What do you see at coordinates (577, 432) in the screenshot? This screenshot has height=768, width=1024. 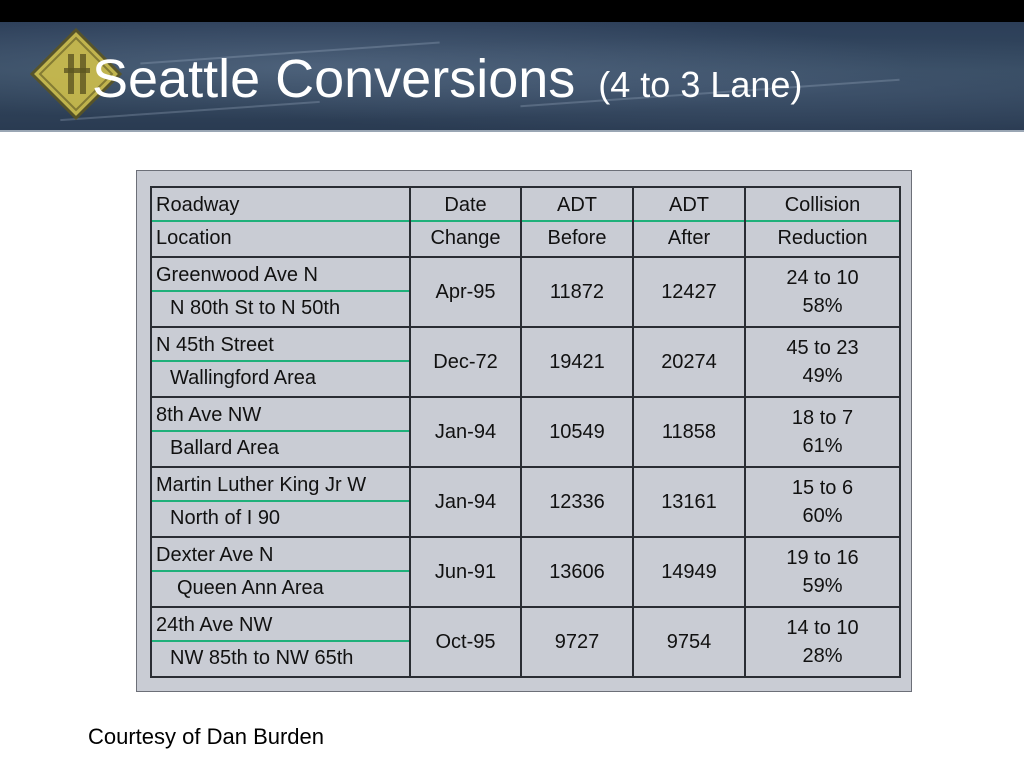 I see `cell-adt-before: 10549` at bounding box center [577, 432].